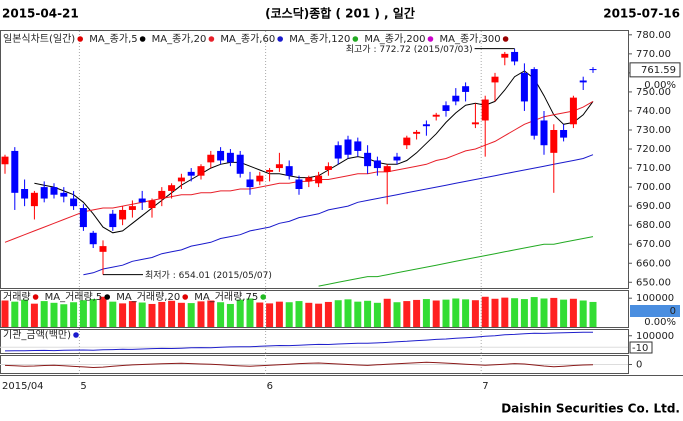 Image resolution: width=683 pixels, height=421 pixels. Describe the element at coordinates (653, 35) in the screenshot. I see `y-tick-label: 780.00` at that location.